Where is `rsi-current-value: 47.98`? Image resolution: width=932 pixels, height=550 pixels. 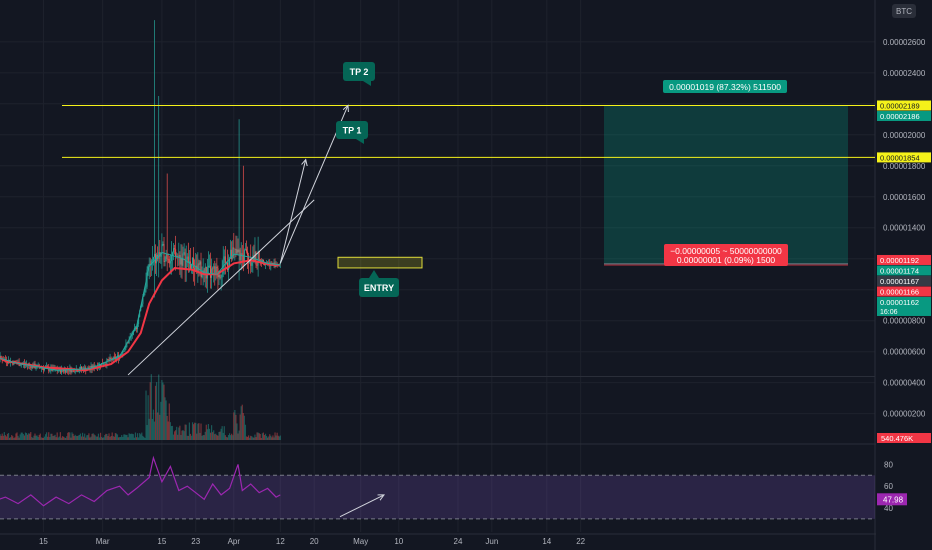
rsi-current-value: 47.98 is located at coordinates (893, 499).